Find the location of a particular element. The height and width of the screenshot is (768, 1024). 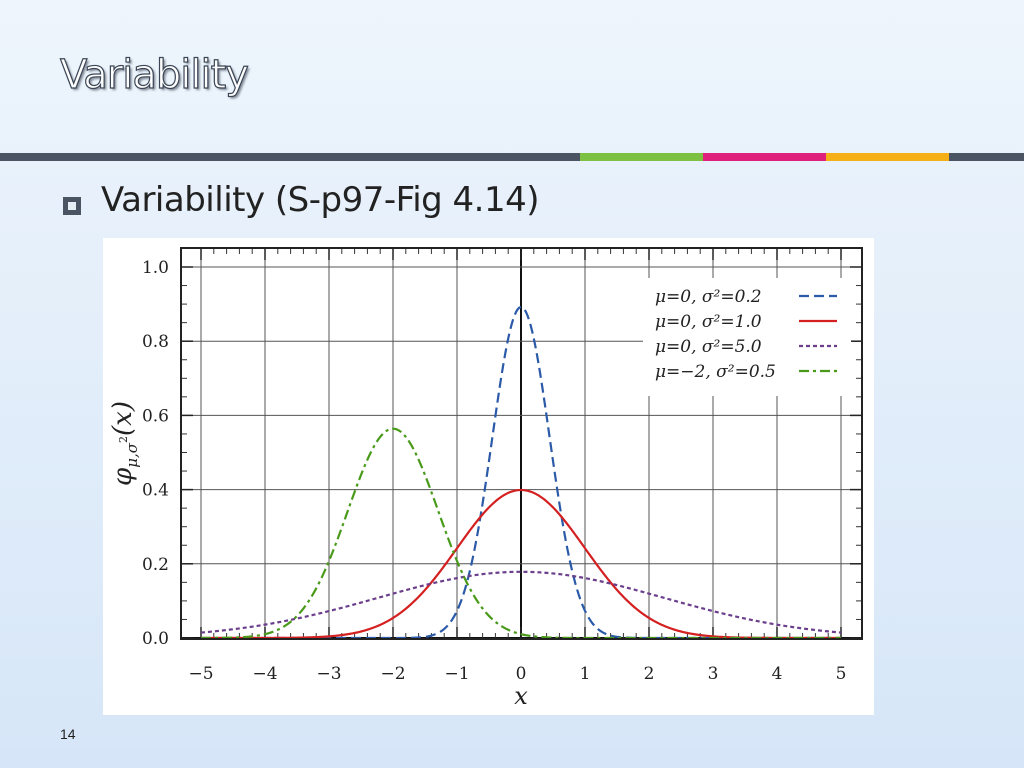

bullet-square-icon is located at coordinates (72, 206).